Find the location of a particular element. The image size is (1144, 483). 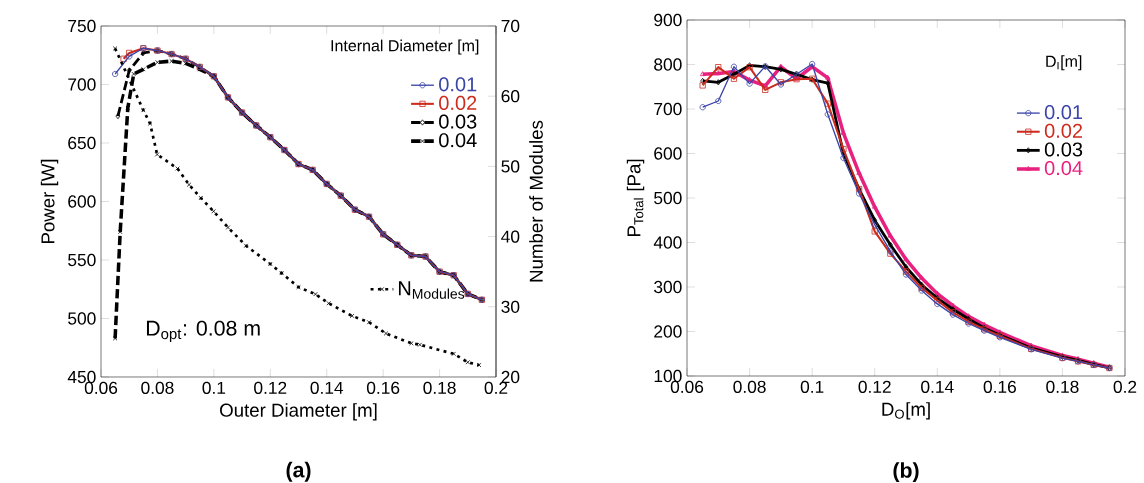

y2-tick-label: 50 is located at coordinates (510, 166).